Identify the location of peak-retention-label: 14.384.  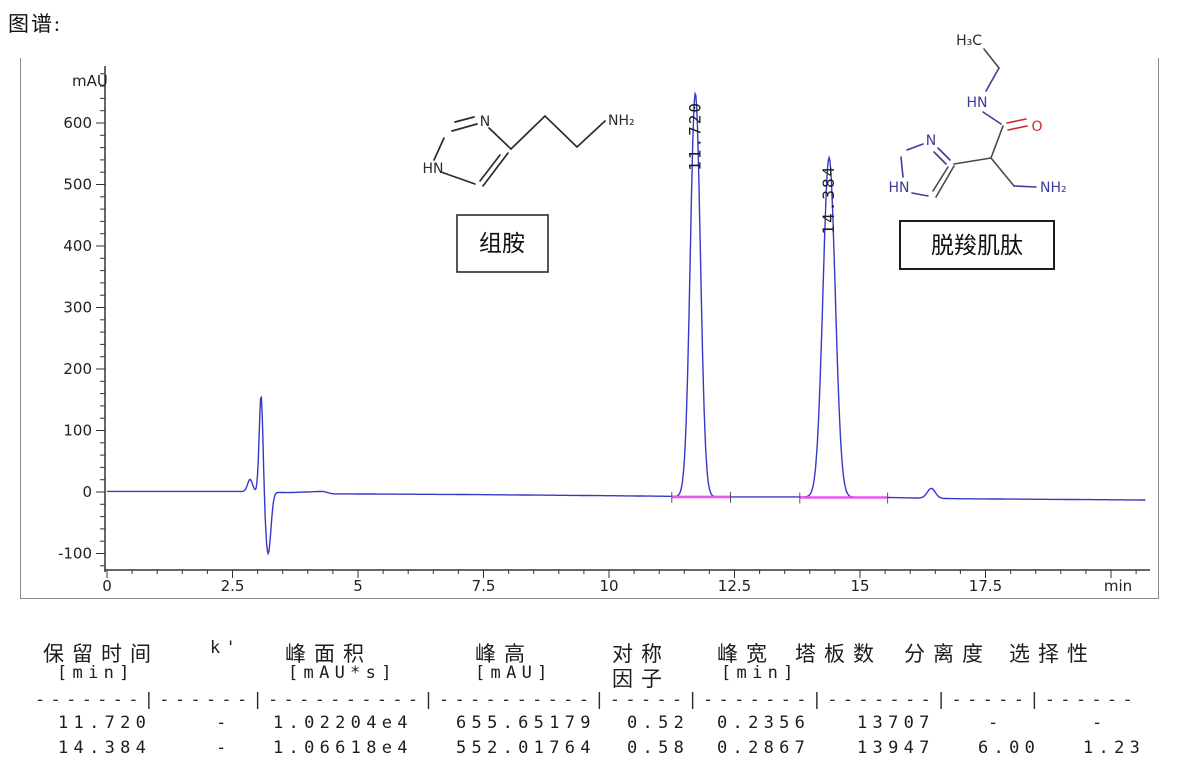
(828, 200).